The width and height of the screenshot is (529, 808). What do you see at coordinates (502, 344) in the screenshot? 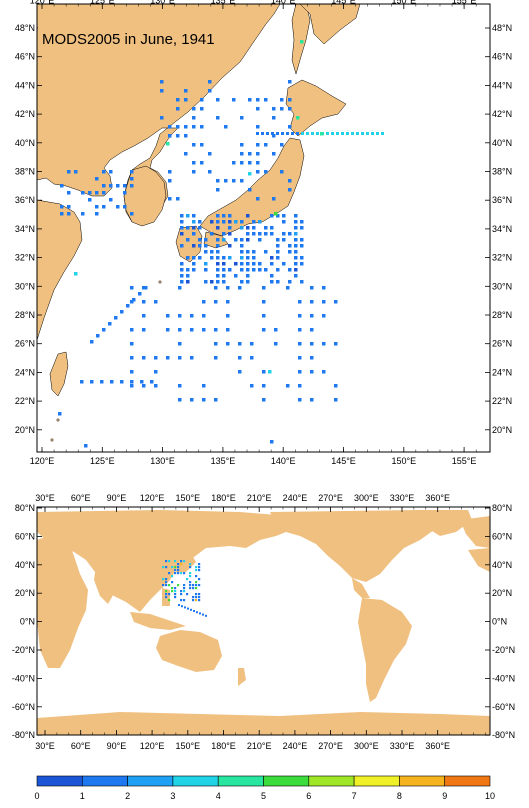
I see `lat-label-right: 26°N` at bounding box center [502, 344].